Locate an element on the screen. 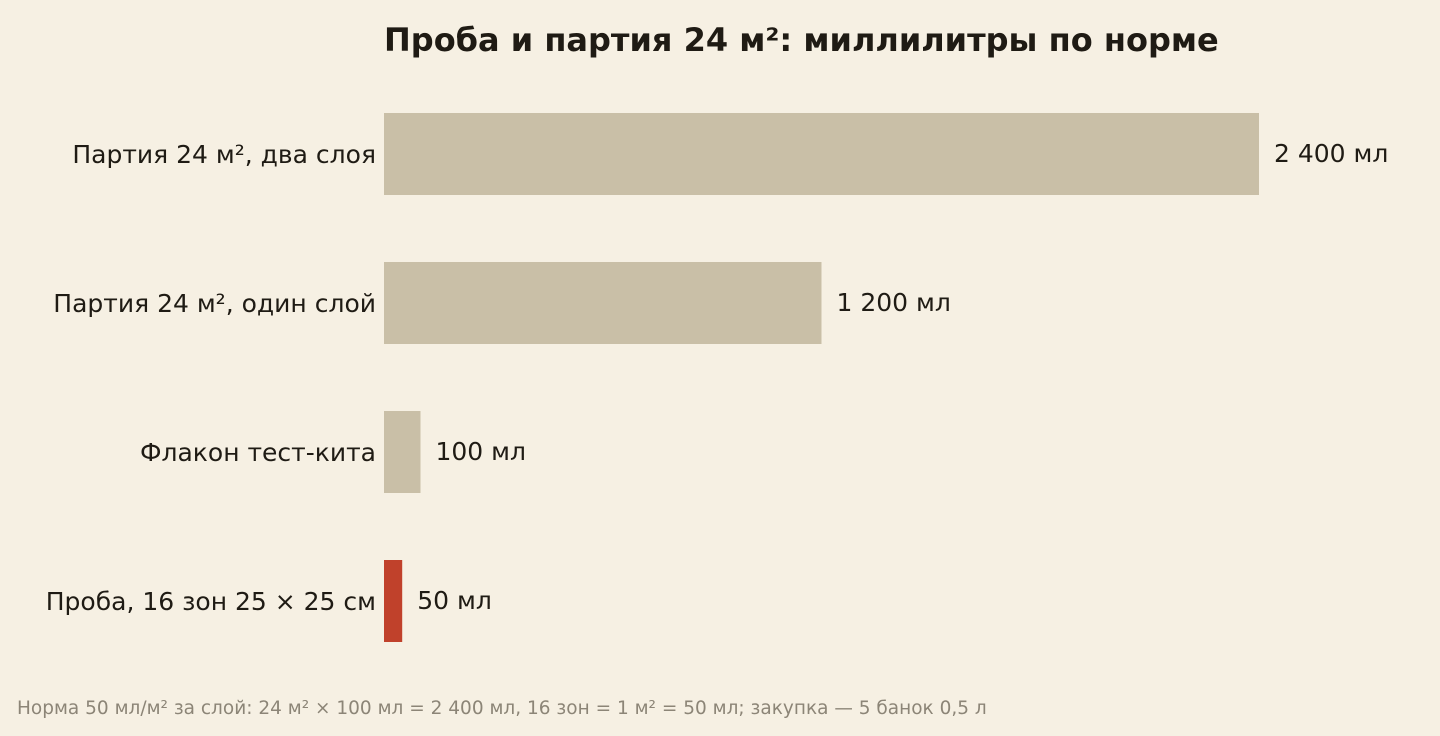  category-label-3: Флакон тест-кита is located at coordinates (258, 452).